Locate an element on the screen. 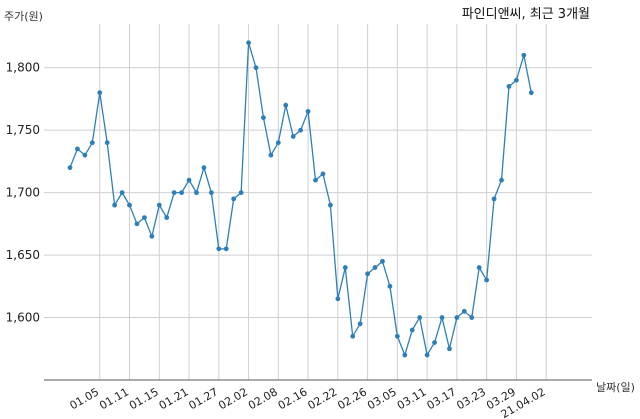 This screenshot has width=640, height=419. y-tick-label: 1,800 is located at coordinates (23, 68).